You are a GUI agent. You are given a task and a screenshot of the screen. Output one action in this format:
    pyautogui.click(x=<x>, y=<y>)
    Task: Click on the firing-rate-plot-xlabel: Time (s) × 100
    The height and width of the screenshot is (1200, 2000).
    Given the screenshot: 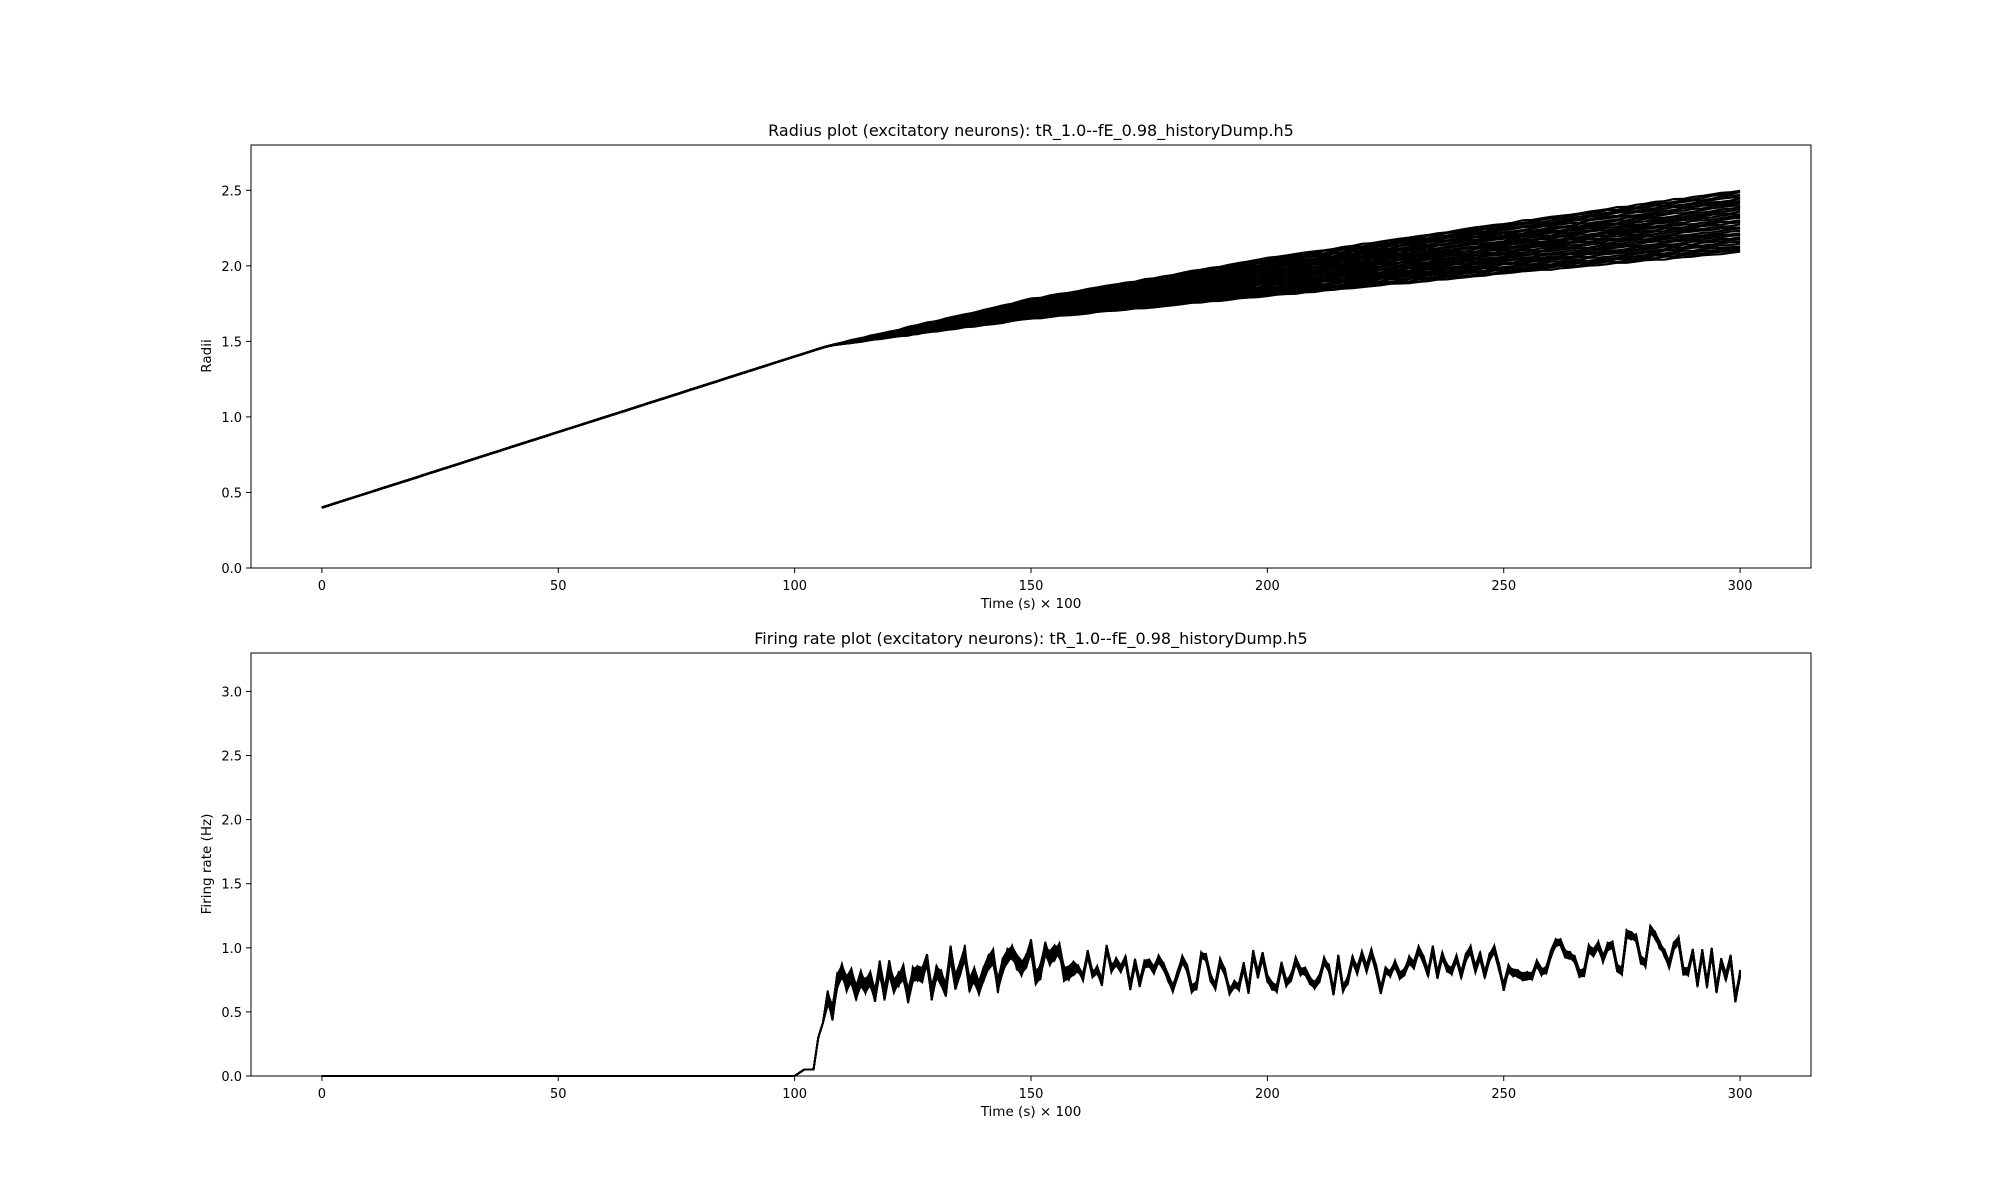 What is the action you would take?
    pyautogui.click(x=1031, y=1112)
    